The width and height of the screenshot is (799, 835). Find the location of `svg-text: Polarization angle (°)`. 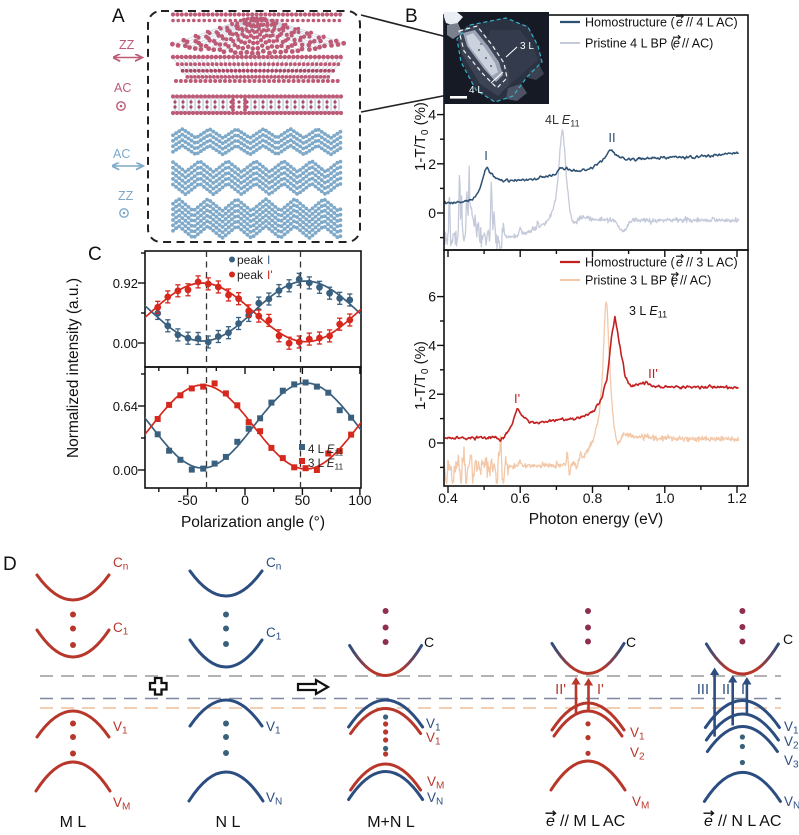

svg-text: Polarization angle (°) is located at coordinates (253, 522).